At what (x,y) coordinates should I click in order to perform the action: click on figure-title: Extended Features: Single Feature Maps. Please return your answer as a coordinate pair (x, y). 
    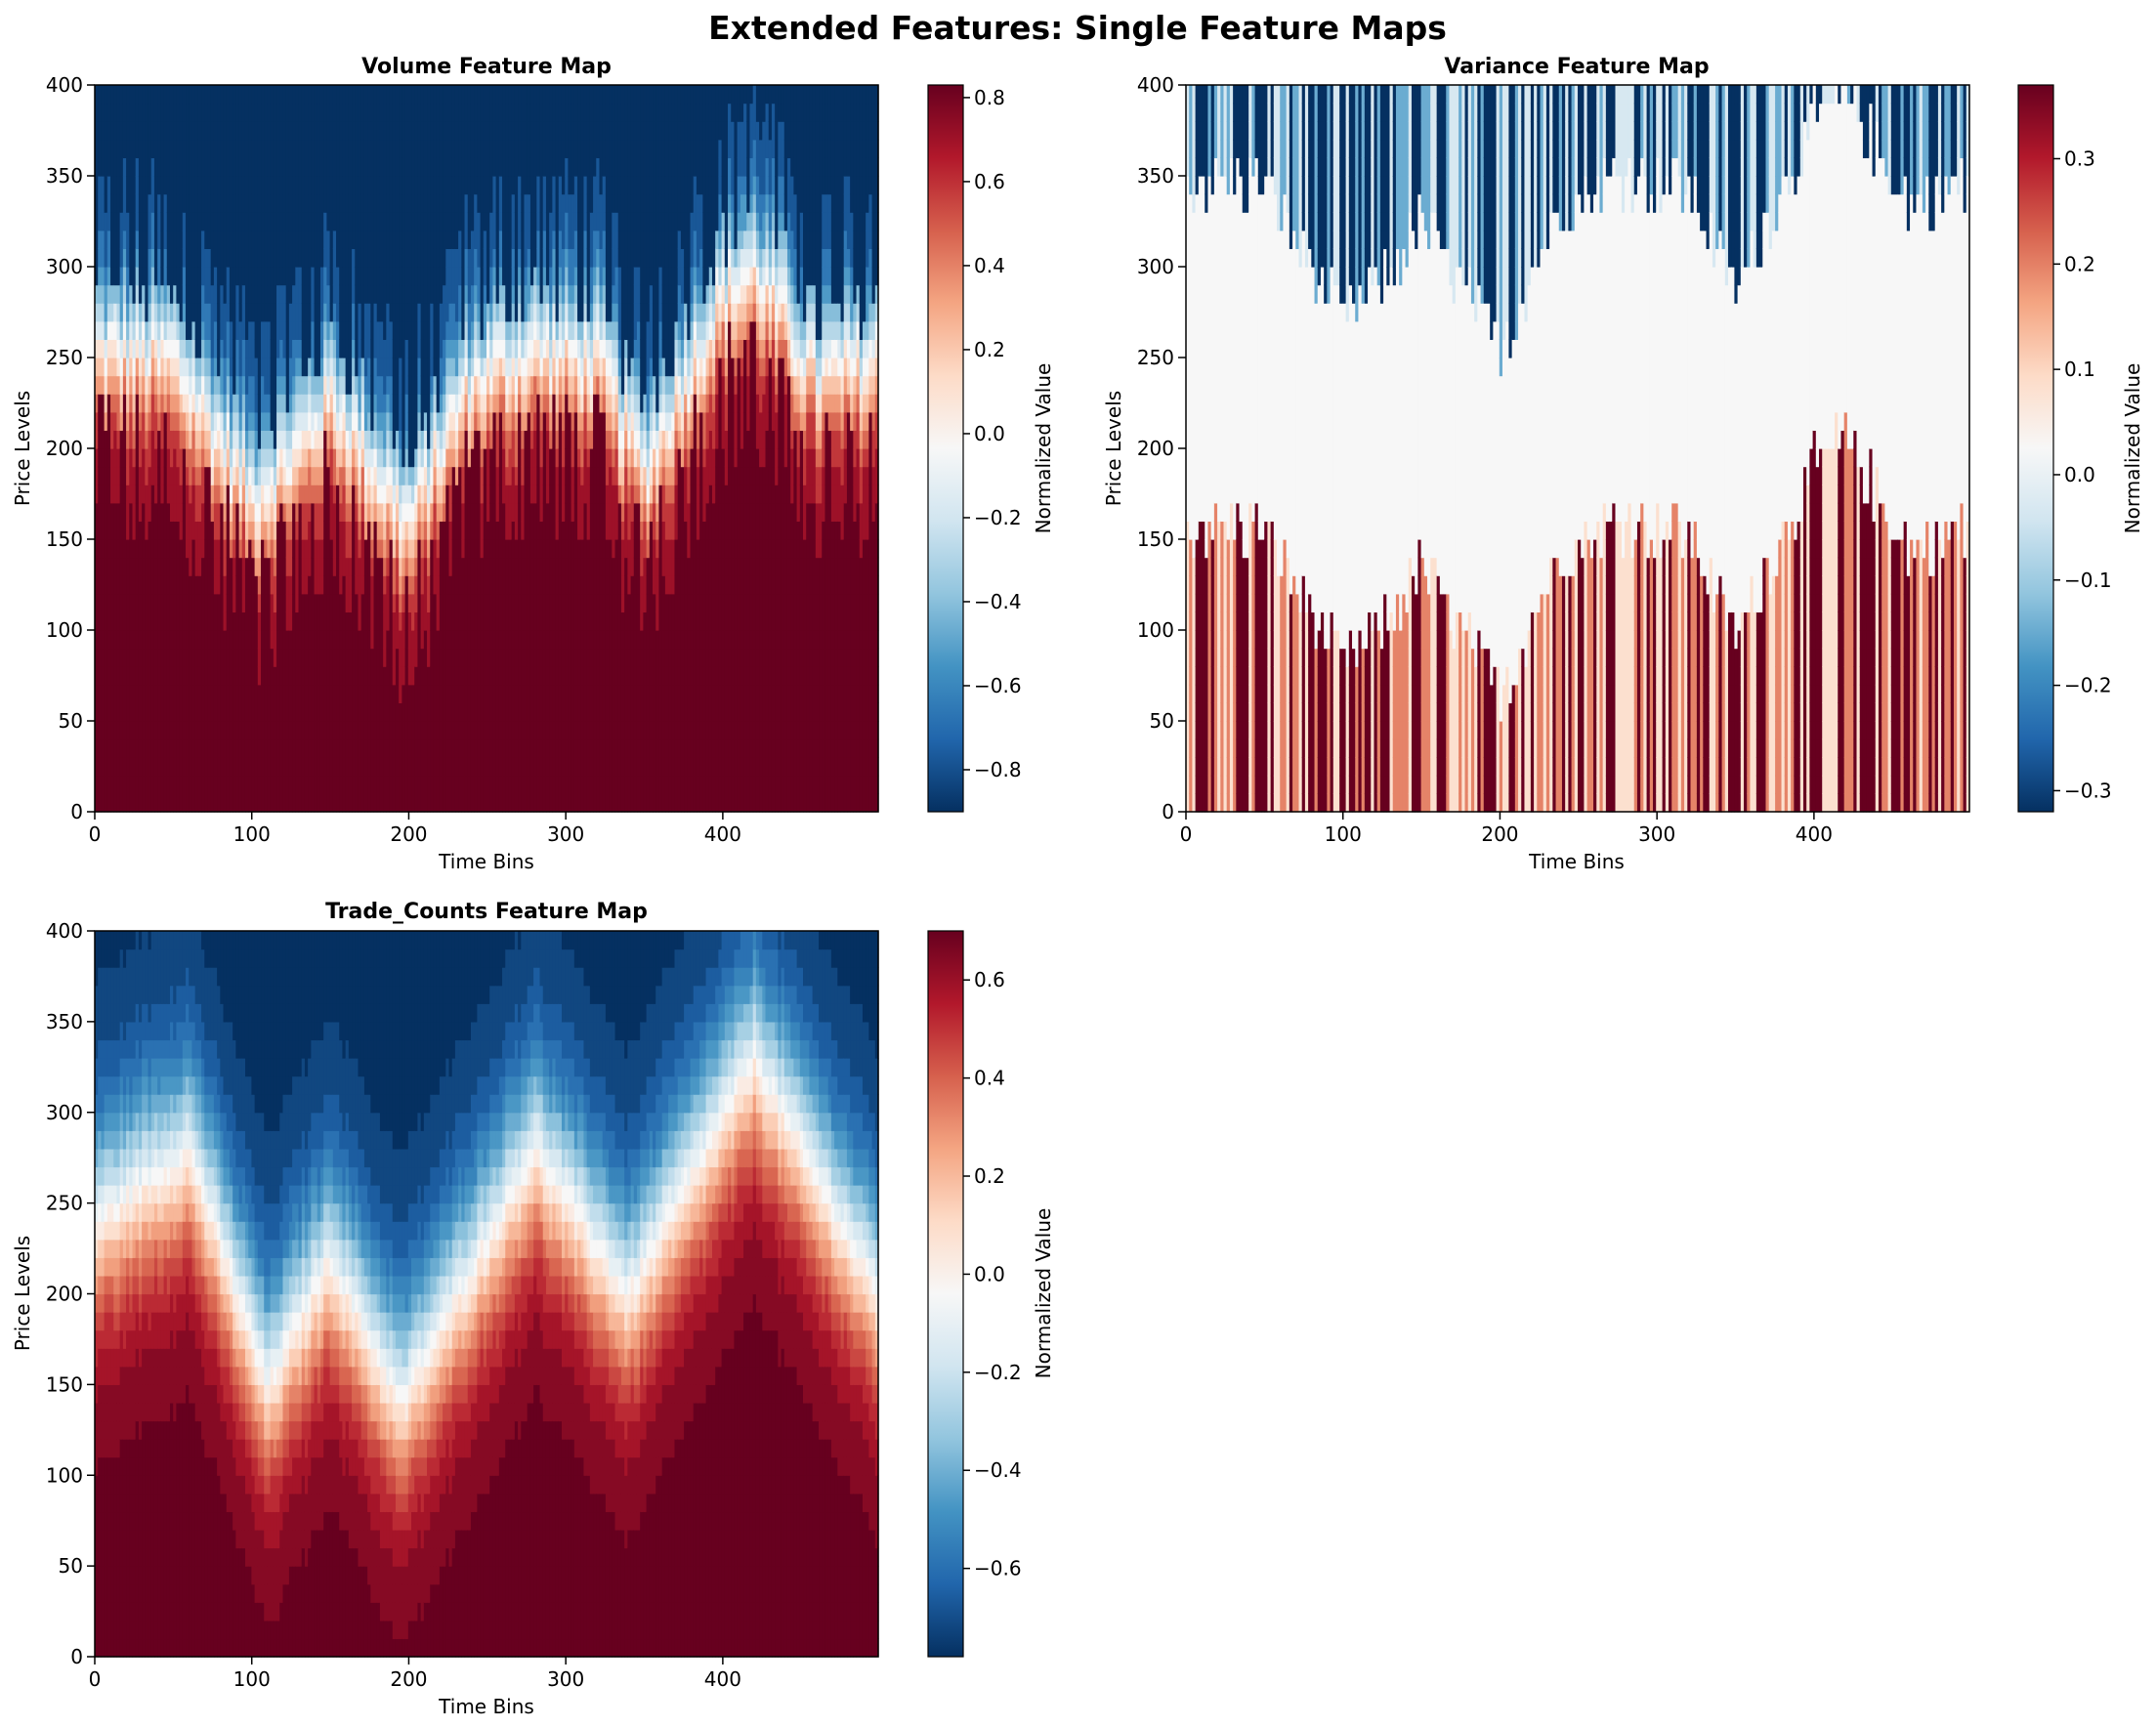
    Looking at the image, I should click on (1077, 28).